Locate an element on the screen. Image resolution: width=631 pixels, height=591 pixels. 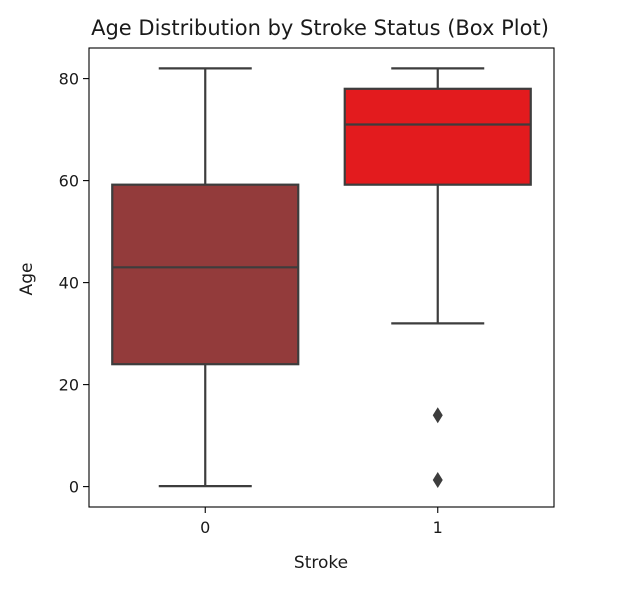
y-tick-label: 20 is located at coordinates (69, 385).